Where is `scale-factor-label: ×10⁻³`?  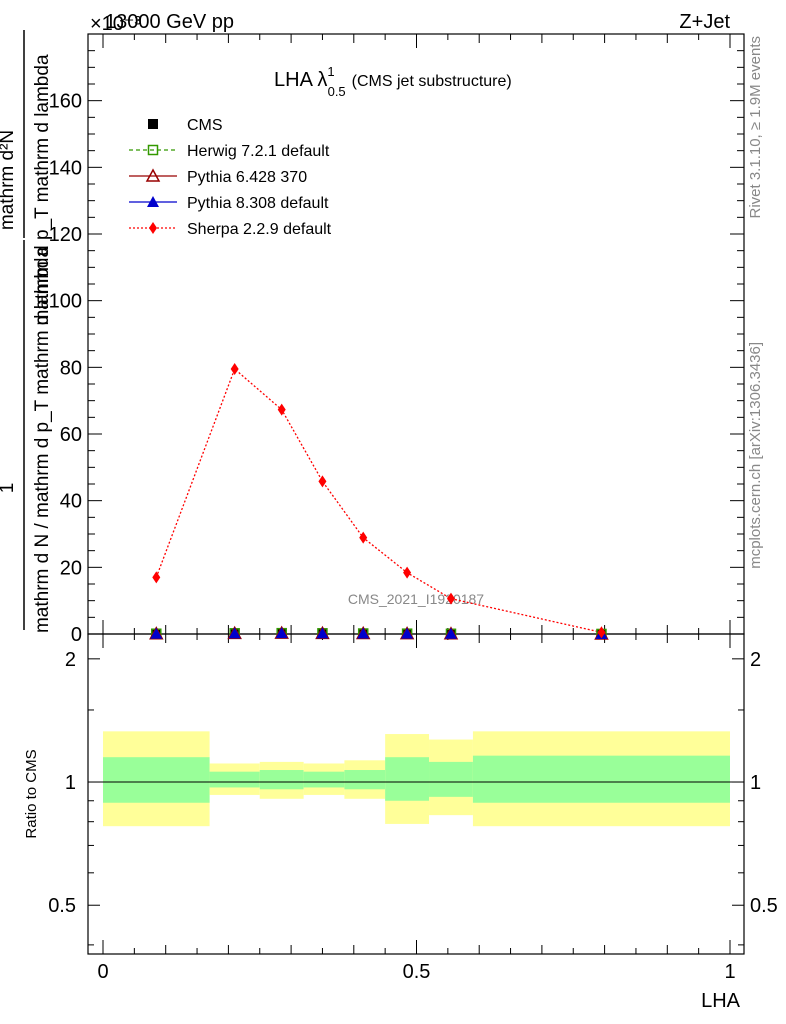
scale-factor-label: ×10⁻³ is located at coordinates (115, 24).